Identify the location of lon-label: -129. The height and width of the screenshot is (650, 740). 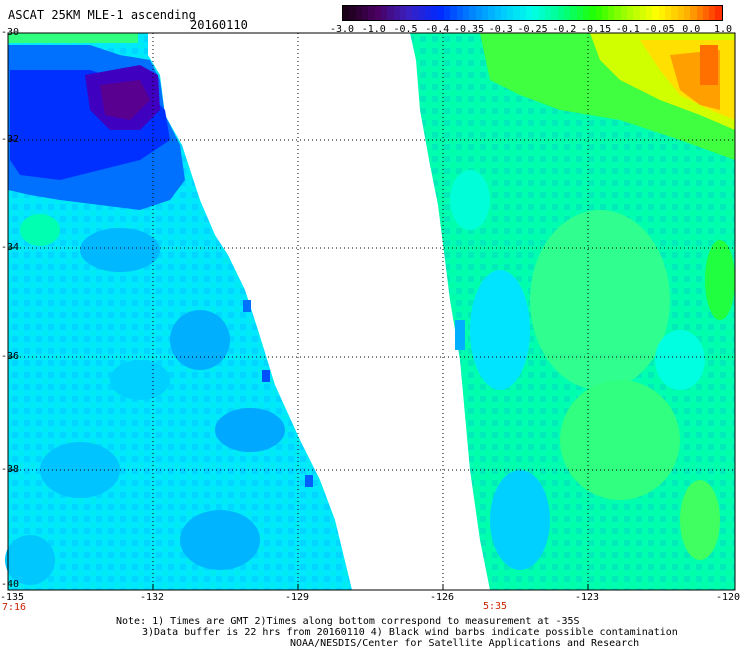
(297, 597).